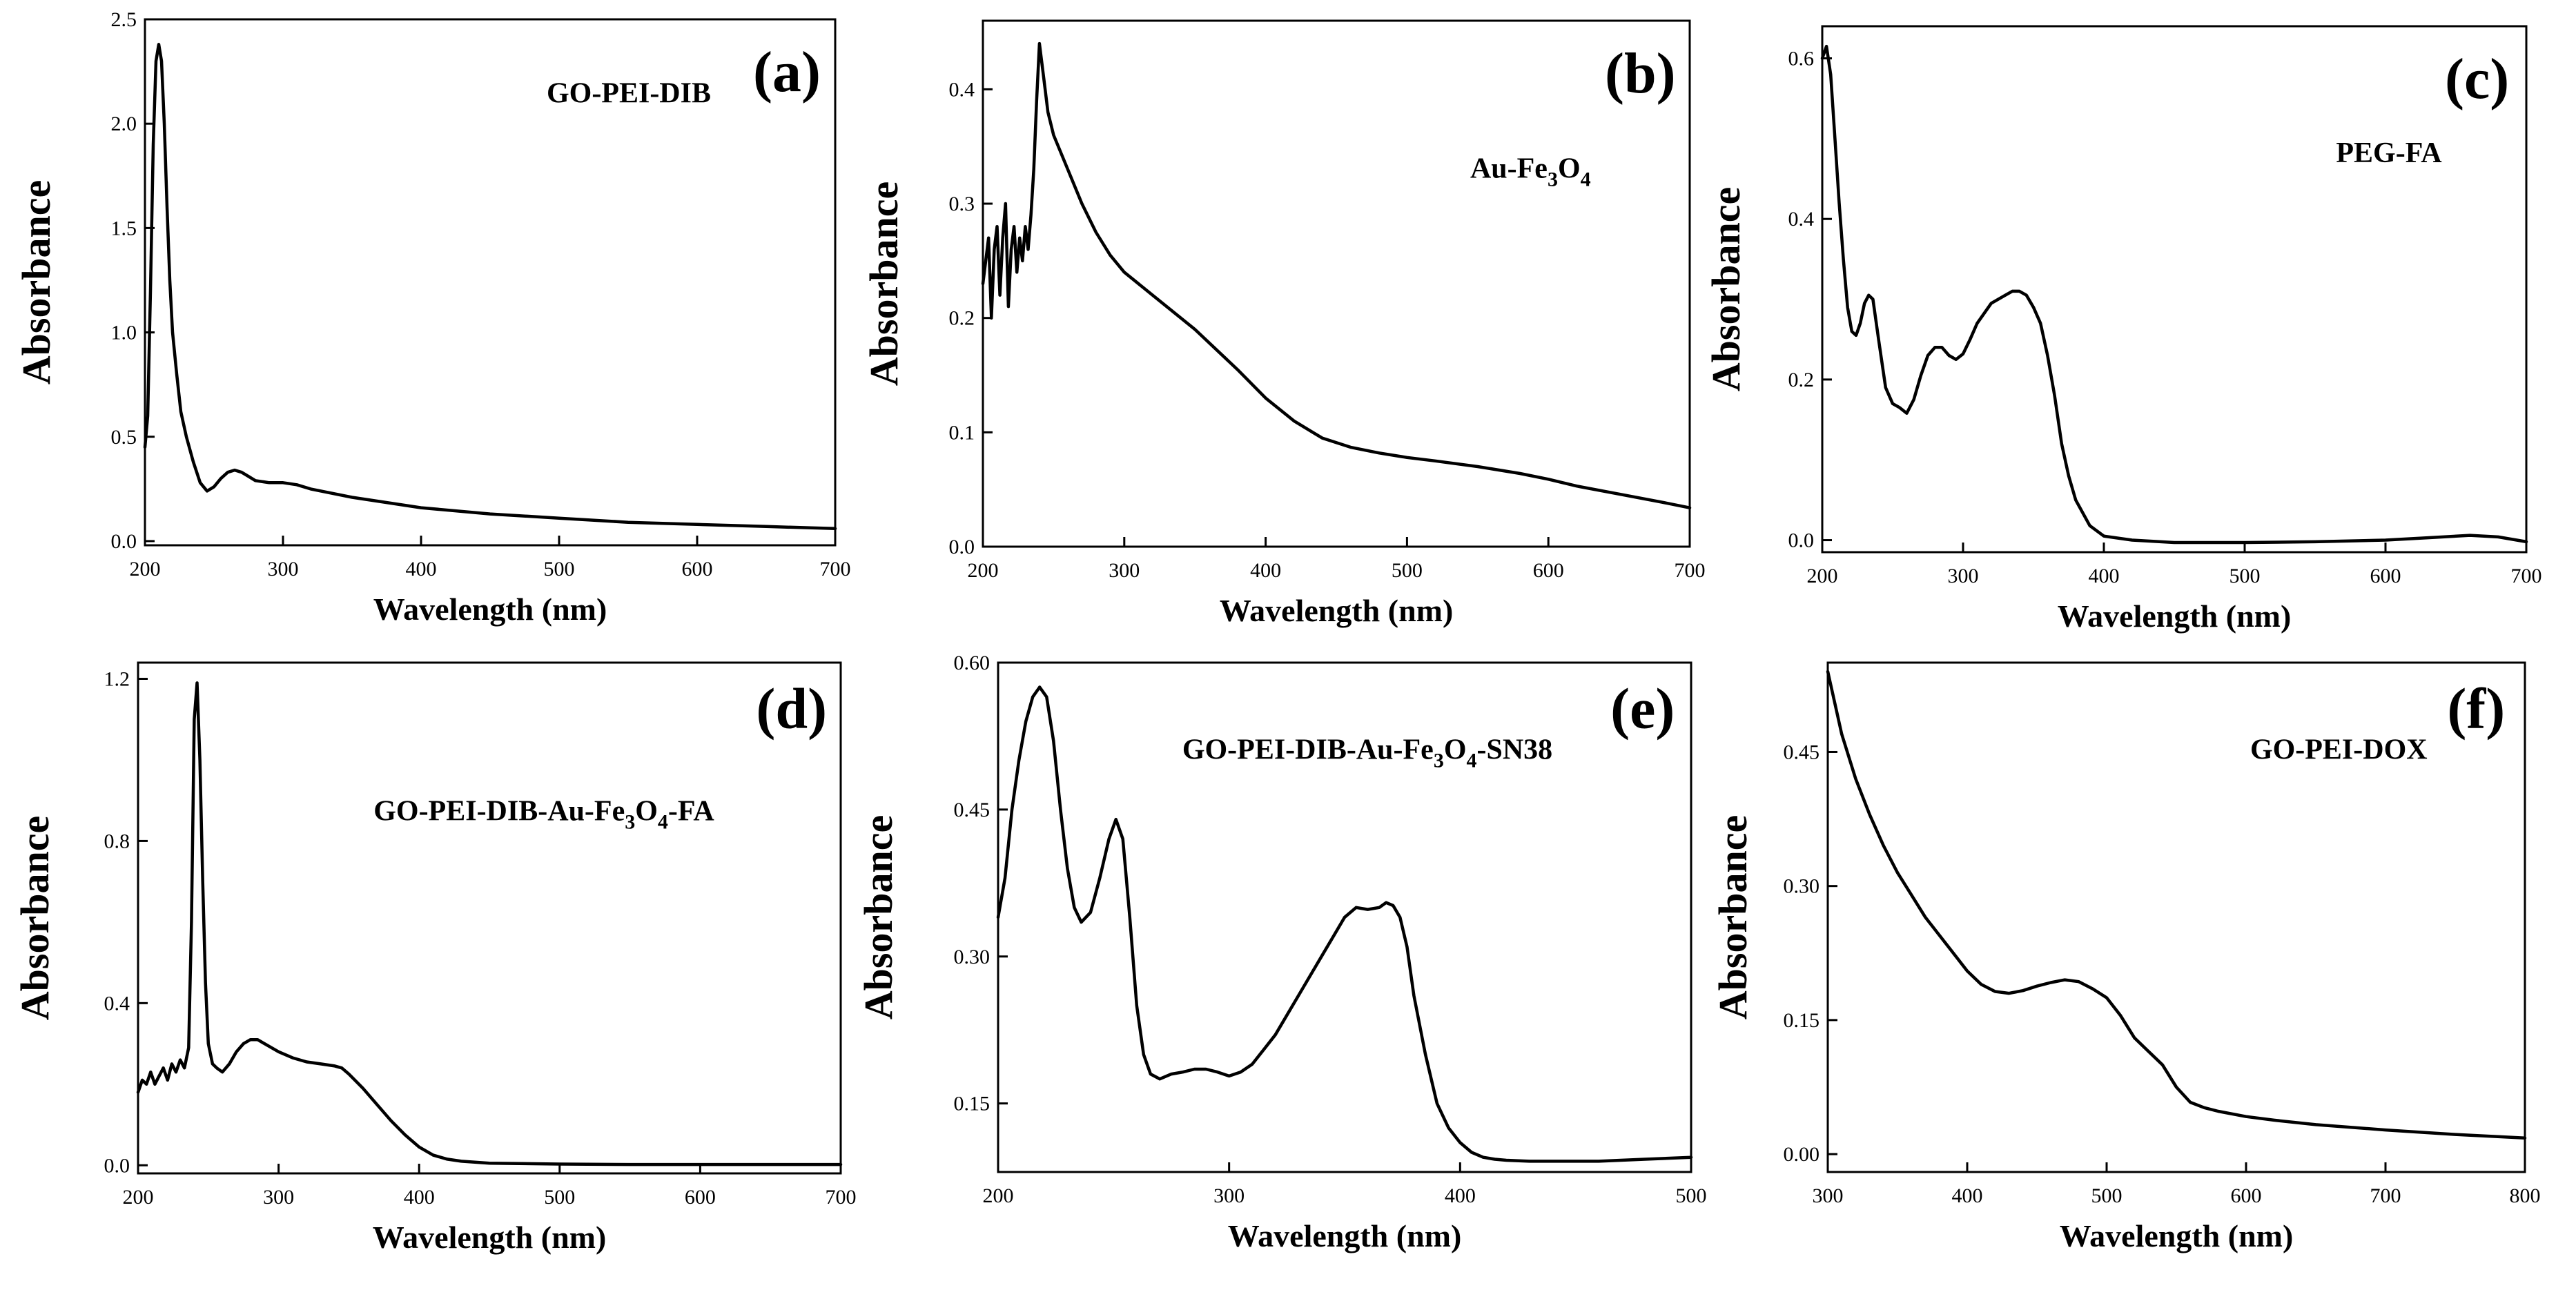 The image size is (2576, 1299). I want to click on y-tick-label: 0.3, so click(962, 204).